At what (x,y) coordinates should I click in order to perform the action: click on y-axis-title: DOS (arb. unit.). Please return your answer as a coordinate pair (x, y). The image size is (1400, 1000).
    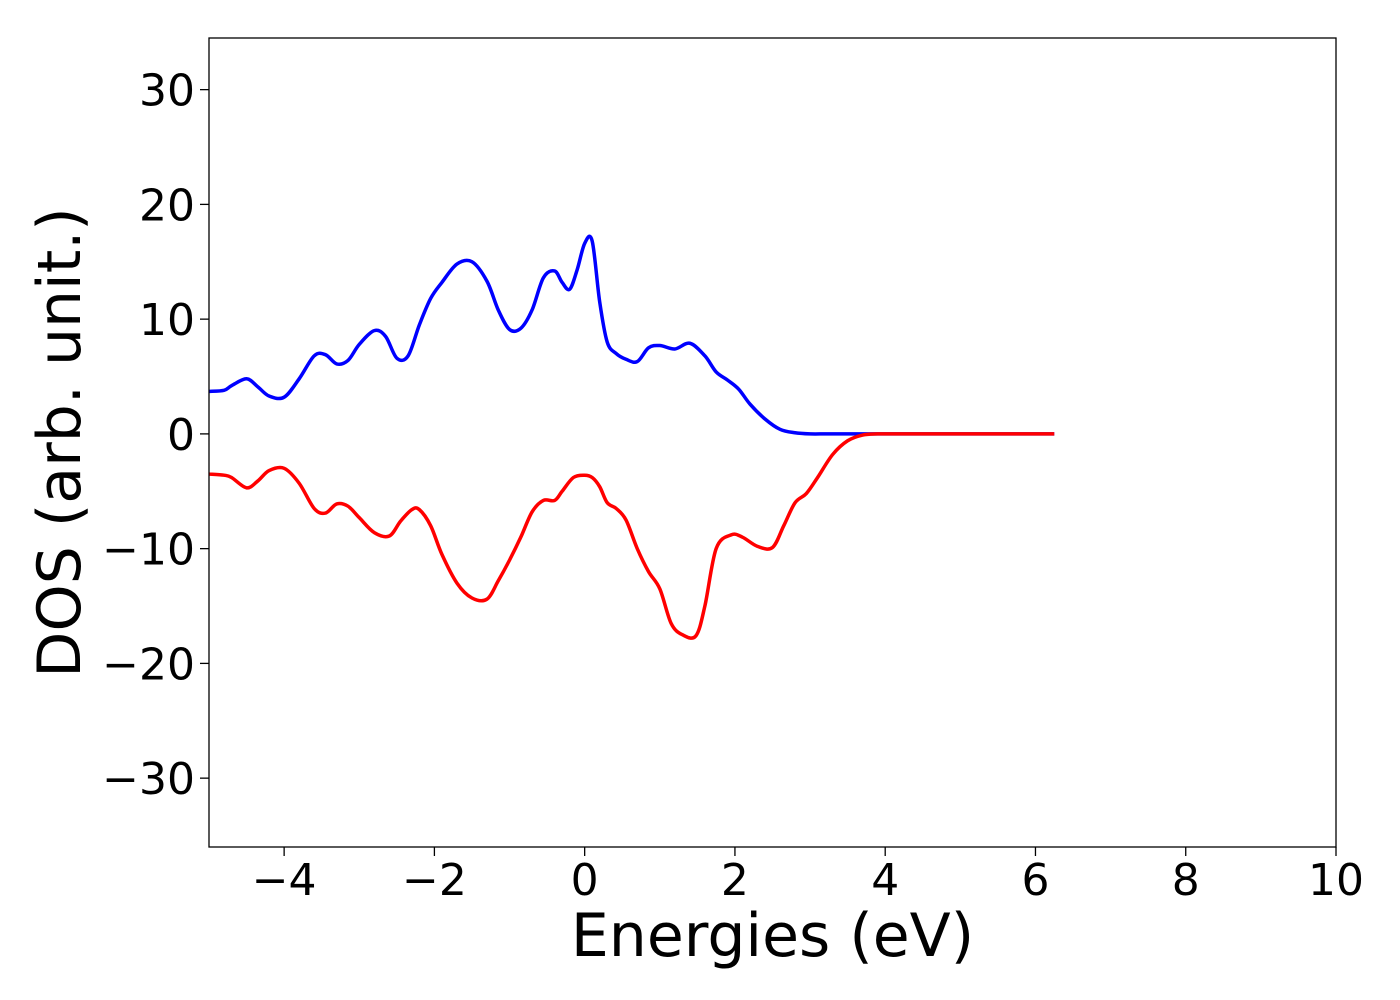
    Looking at the image, I should click on (60, 442).